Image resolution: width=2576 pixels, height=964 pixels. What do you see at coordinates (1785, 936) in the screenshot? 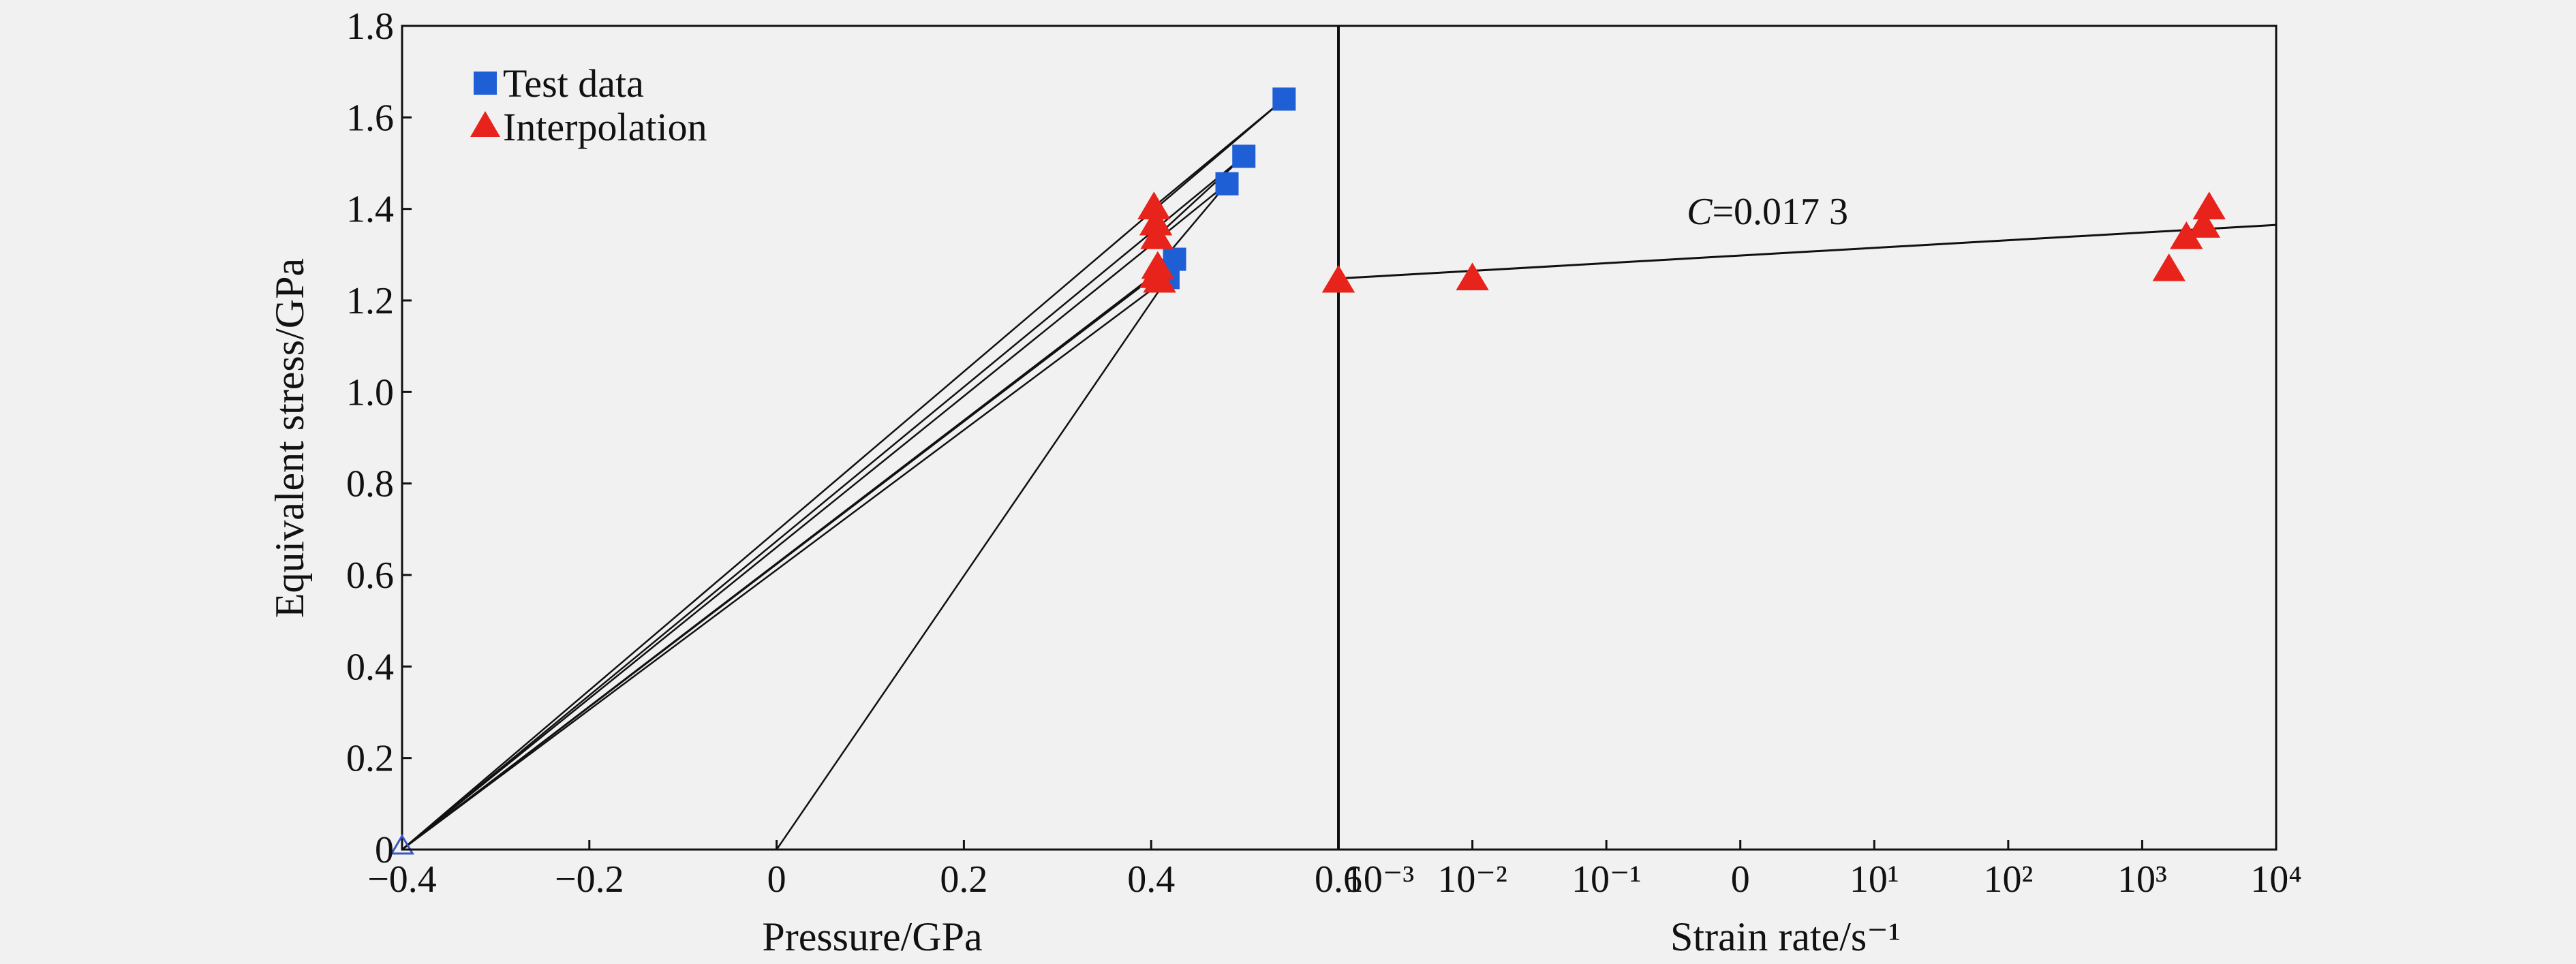
I see `x-axis-title-strain-rate: Strain rate/s⁻¹` at bounding box center [1785, 936].